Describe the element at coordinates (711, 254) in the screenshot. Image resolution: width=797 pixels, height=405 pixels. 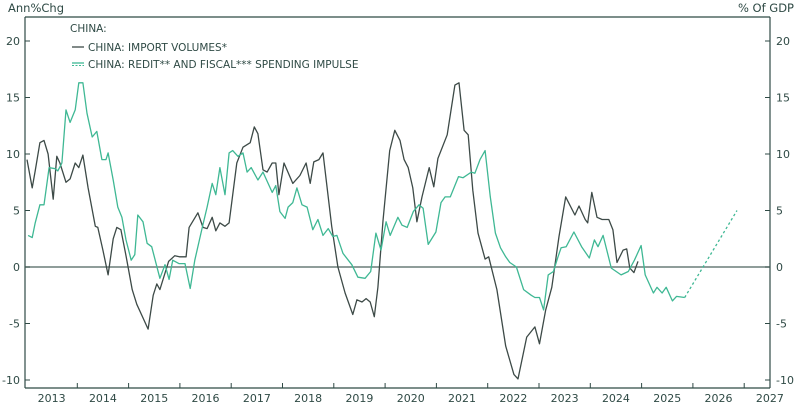
I see `series-spending-impulse-projection` at that location.